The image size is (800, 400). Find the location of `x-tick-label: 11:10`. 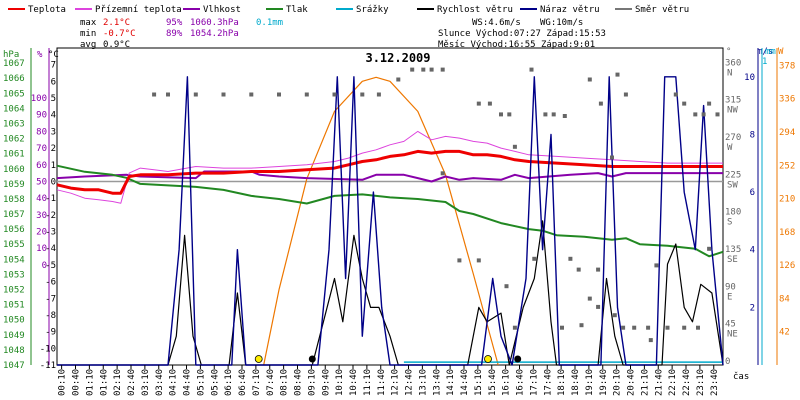

x-tick-label: 11:10 is located at coordinates (368, 382).